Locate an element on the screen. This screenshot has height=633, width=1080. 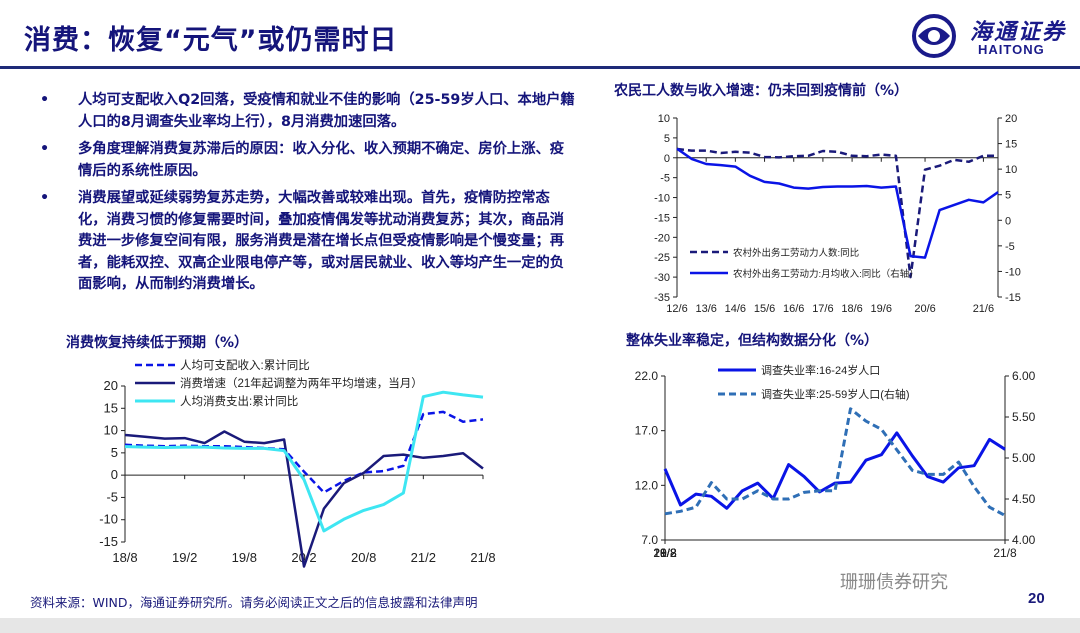
y-tick-label: 7.0 is located at coordinates (649, 540).